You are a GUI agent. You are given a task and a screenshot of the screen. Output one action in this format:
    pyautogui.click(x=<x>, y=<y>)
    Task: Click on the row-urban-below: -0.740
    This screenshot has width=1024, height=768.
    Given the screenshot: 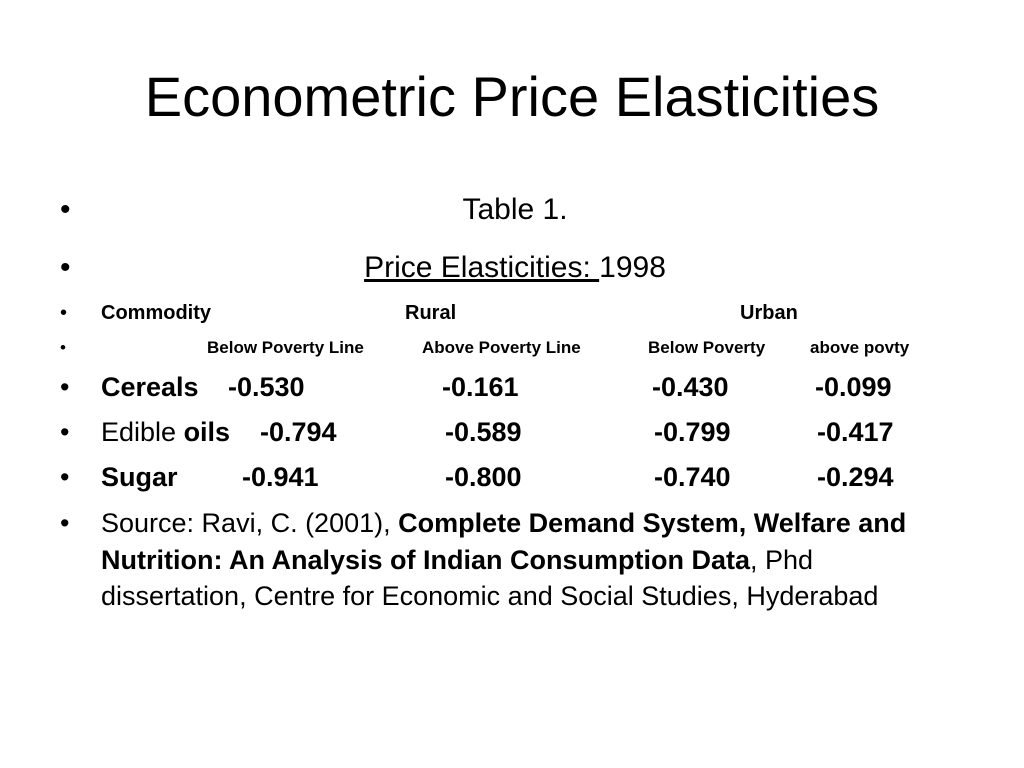 What is the action you would take?
    pyautogui.click(x=692, y=477)
    